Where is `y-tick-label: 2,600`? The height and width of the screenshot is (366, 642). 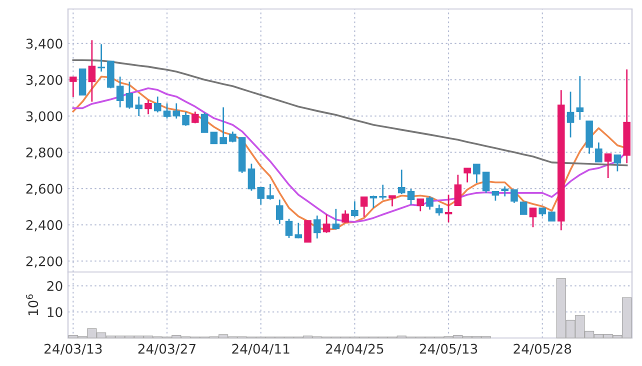
y-tick-label: 2,600 is located at coordinates (44, 190).